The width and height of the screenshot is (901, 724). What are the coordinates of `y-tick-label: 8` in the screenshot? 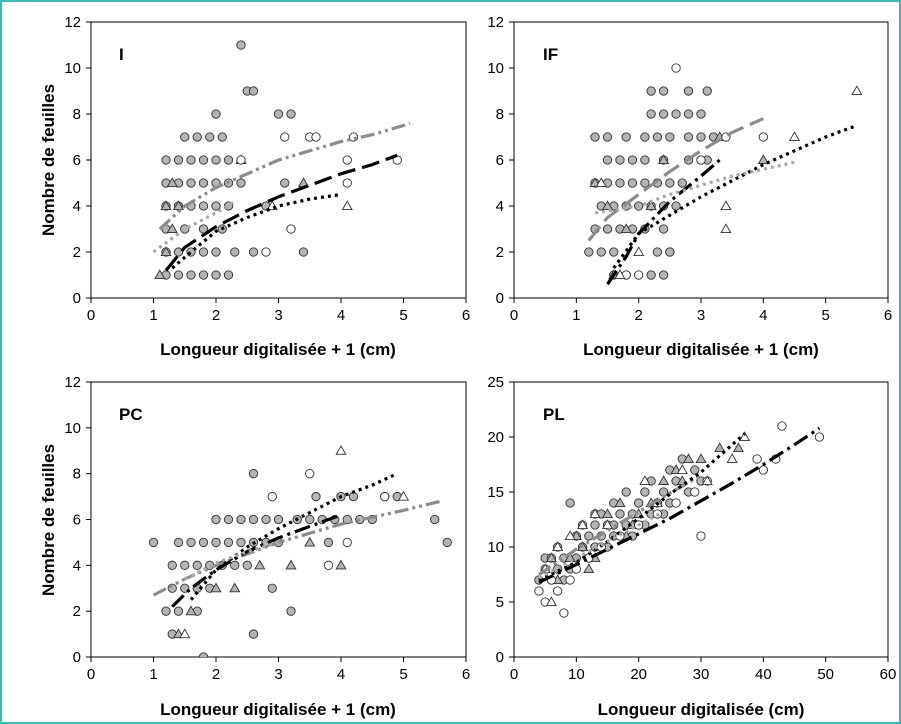 It's located at (77, 474).